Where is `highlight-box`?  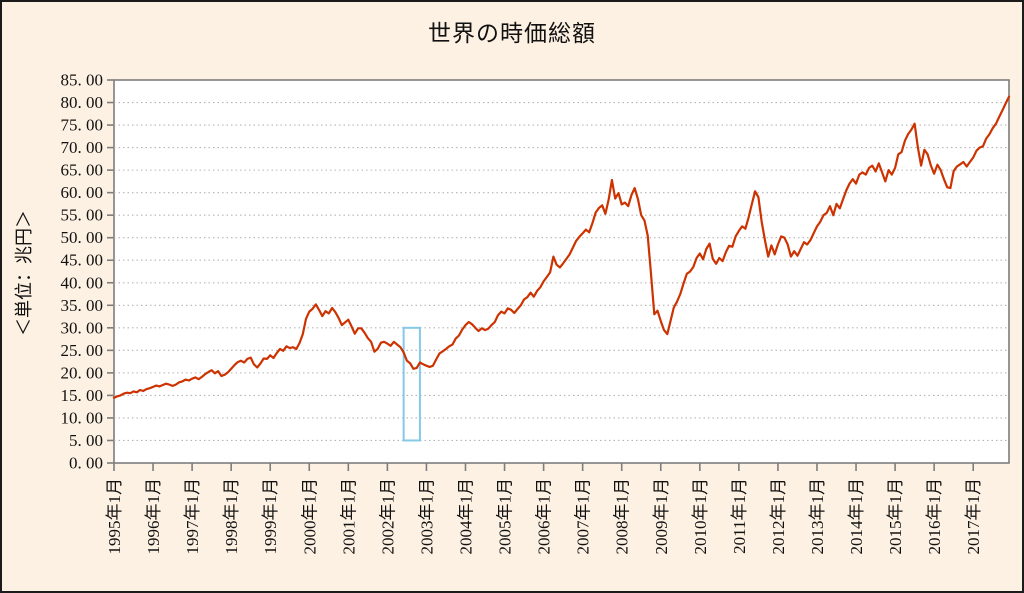
highlight-box is located at coordinates (411, 384).